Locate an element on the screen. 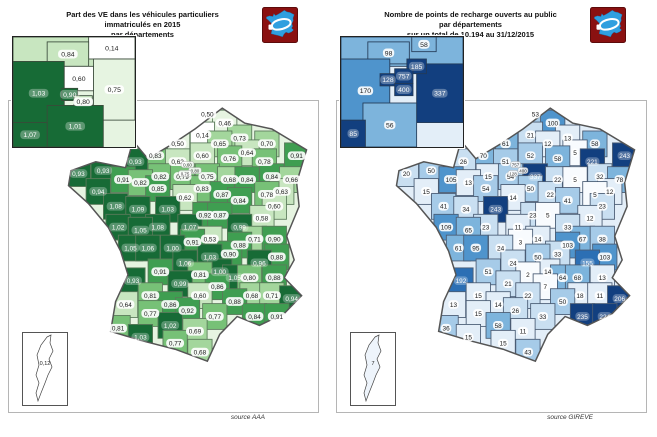 This screenshot has height=437, width=657. department-value: 0,71 is located at coordinates (254, 239).